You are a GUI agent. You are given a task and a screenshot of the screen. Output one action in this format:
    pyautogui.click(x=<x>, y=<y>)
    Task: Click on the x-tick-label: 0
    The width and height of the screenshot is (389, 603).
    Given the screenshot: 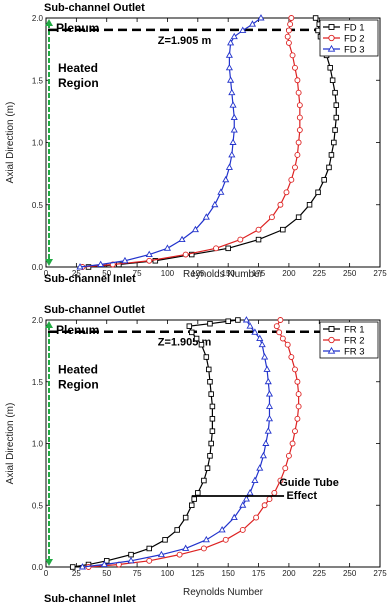 What is the action you would take?
    pyautogui.click(x=46, y=573)
    